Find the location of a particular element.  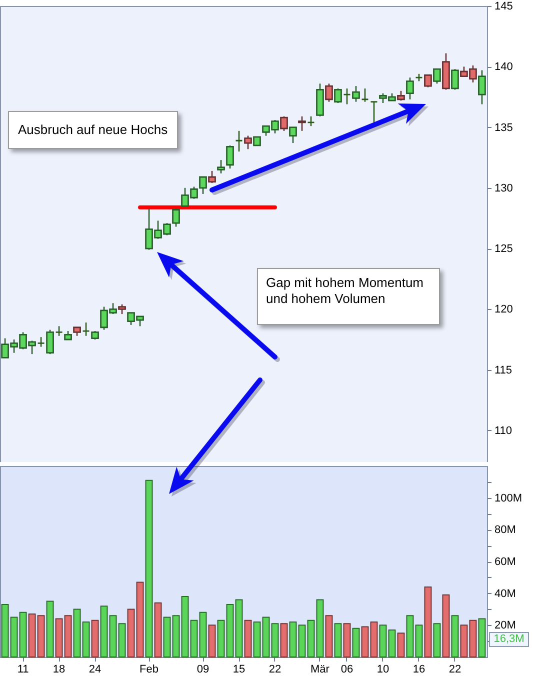

x-tick-label: 16 is located at coordinates (419, 670).